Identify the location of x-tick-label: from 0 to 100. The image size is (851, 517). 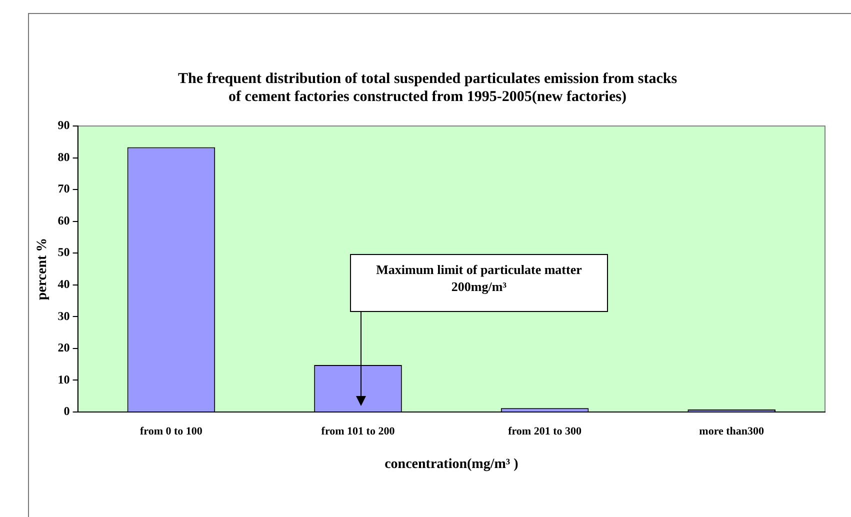
(171, 431).